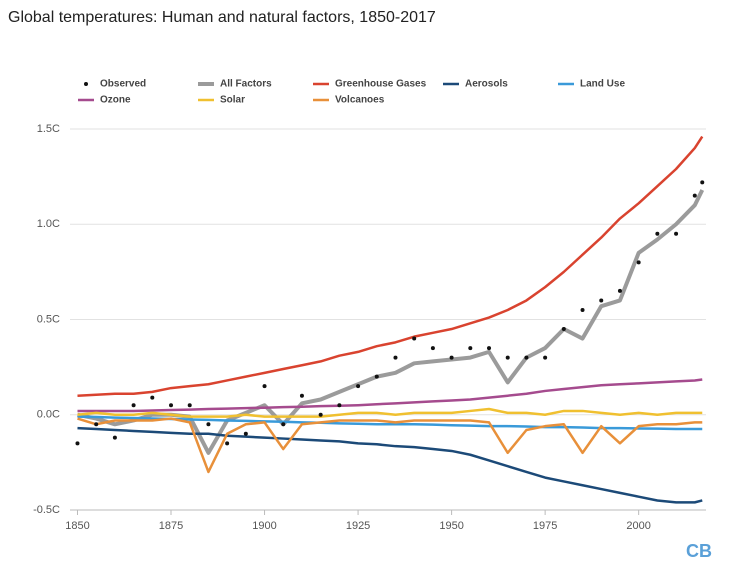  I want to click on x-tick-label: 1925, so click(358, 526).